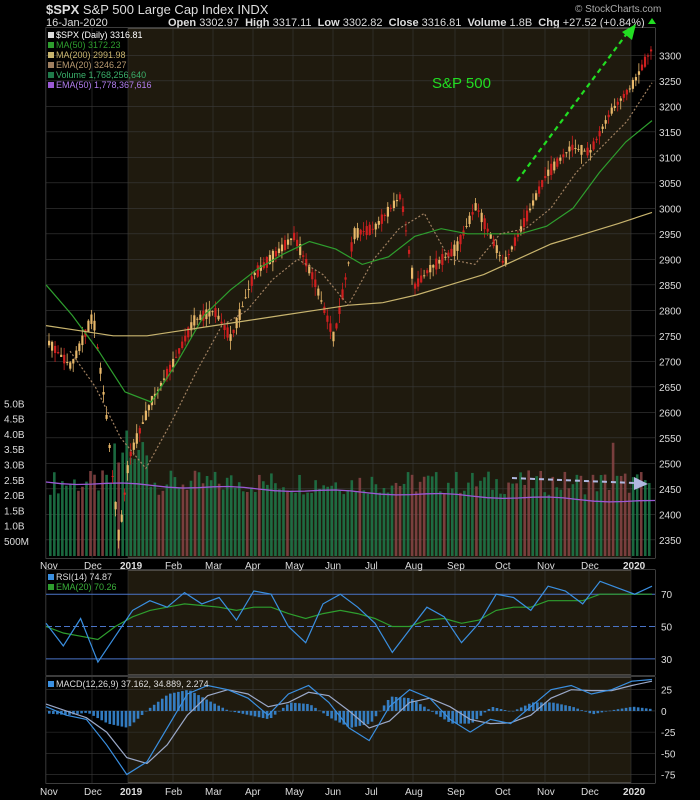 This screenshot has width=700, height=800. What do you see at coordinates (93, 792) in the screenshot?
I see `x-label-p3-1: Dec` at bounding box center [93, 792].